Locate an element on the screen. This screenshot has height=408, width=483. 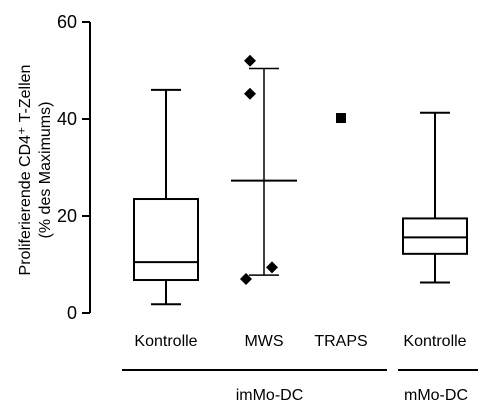
y-ticks: 0 20 40 60 is located at coordinates (73, 167).